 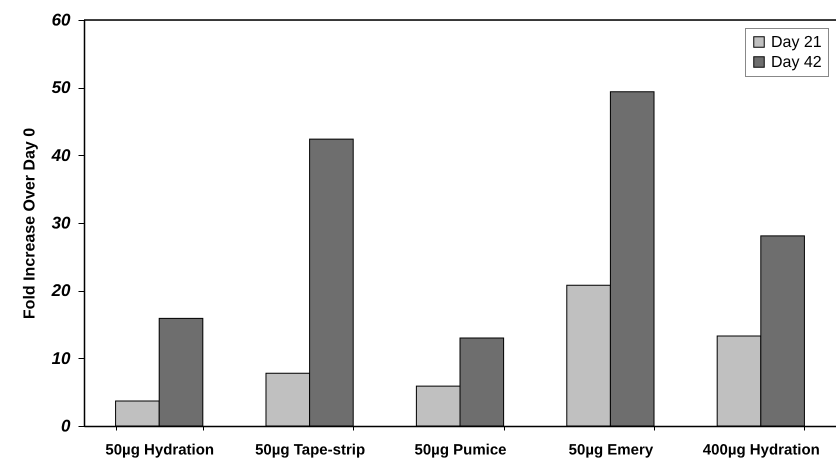 What do you see at coordinates (796, 62) in the screenshot?
I see `legend-label: Day 42` at bounding box center [796, 62].